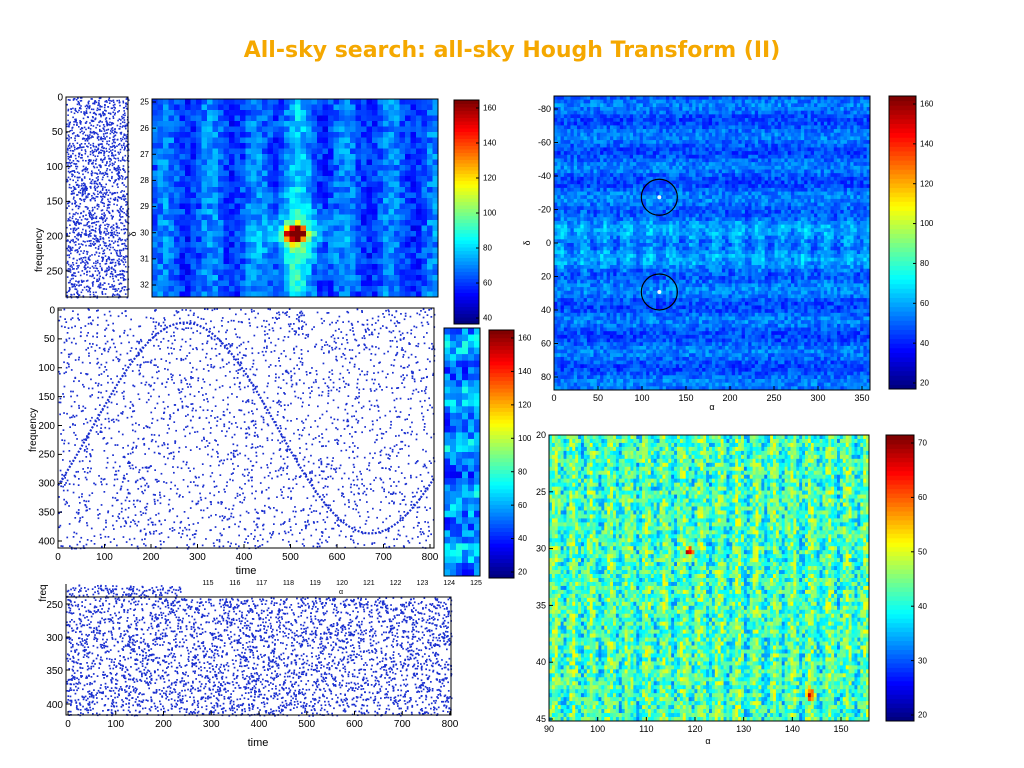  What do you see at coordinates (98, 198) in the screenshot?
I see `peakmap-top-dots` at bounding box center [98, 198].